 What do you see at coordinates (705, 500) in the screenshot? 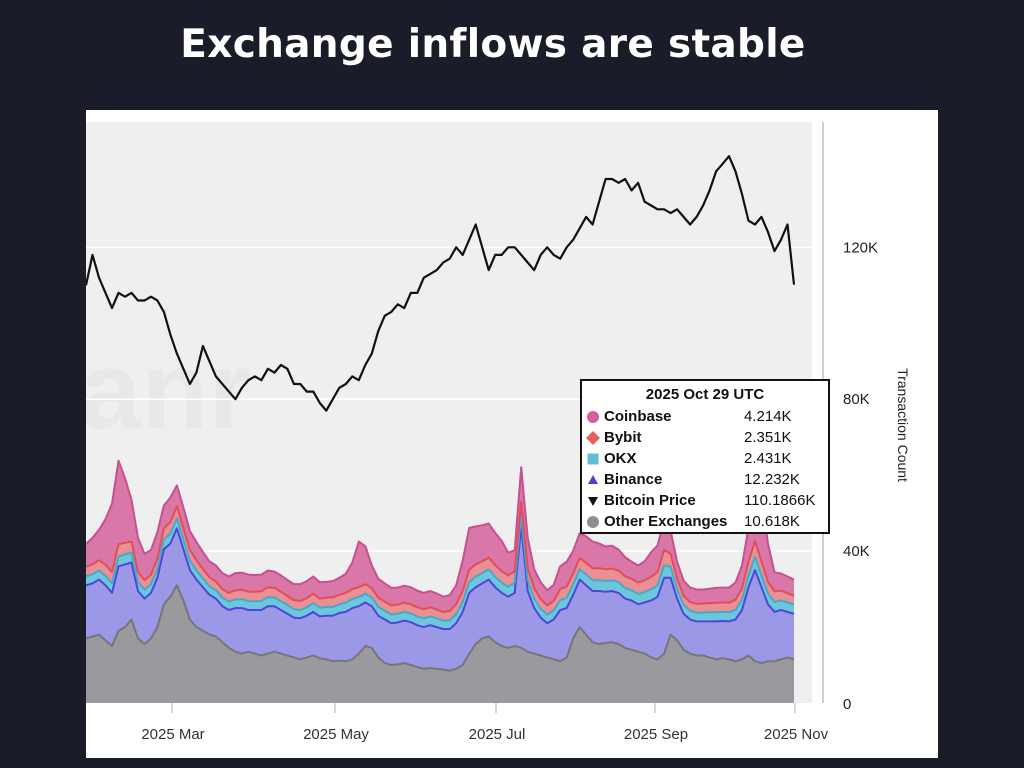
I see `tooltip-row: Bitcoin Price 110.1866K` at bounding box center [705, 500].